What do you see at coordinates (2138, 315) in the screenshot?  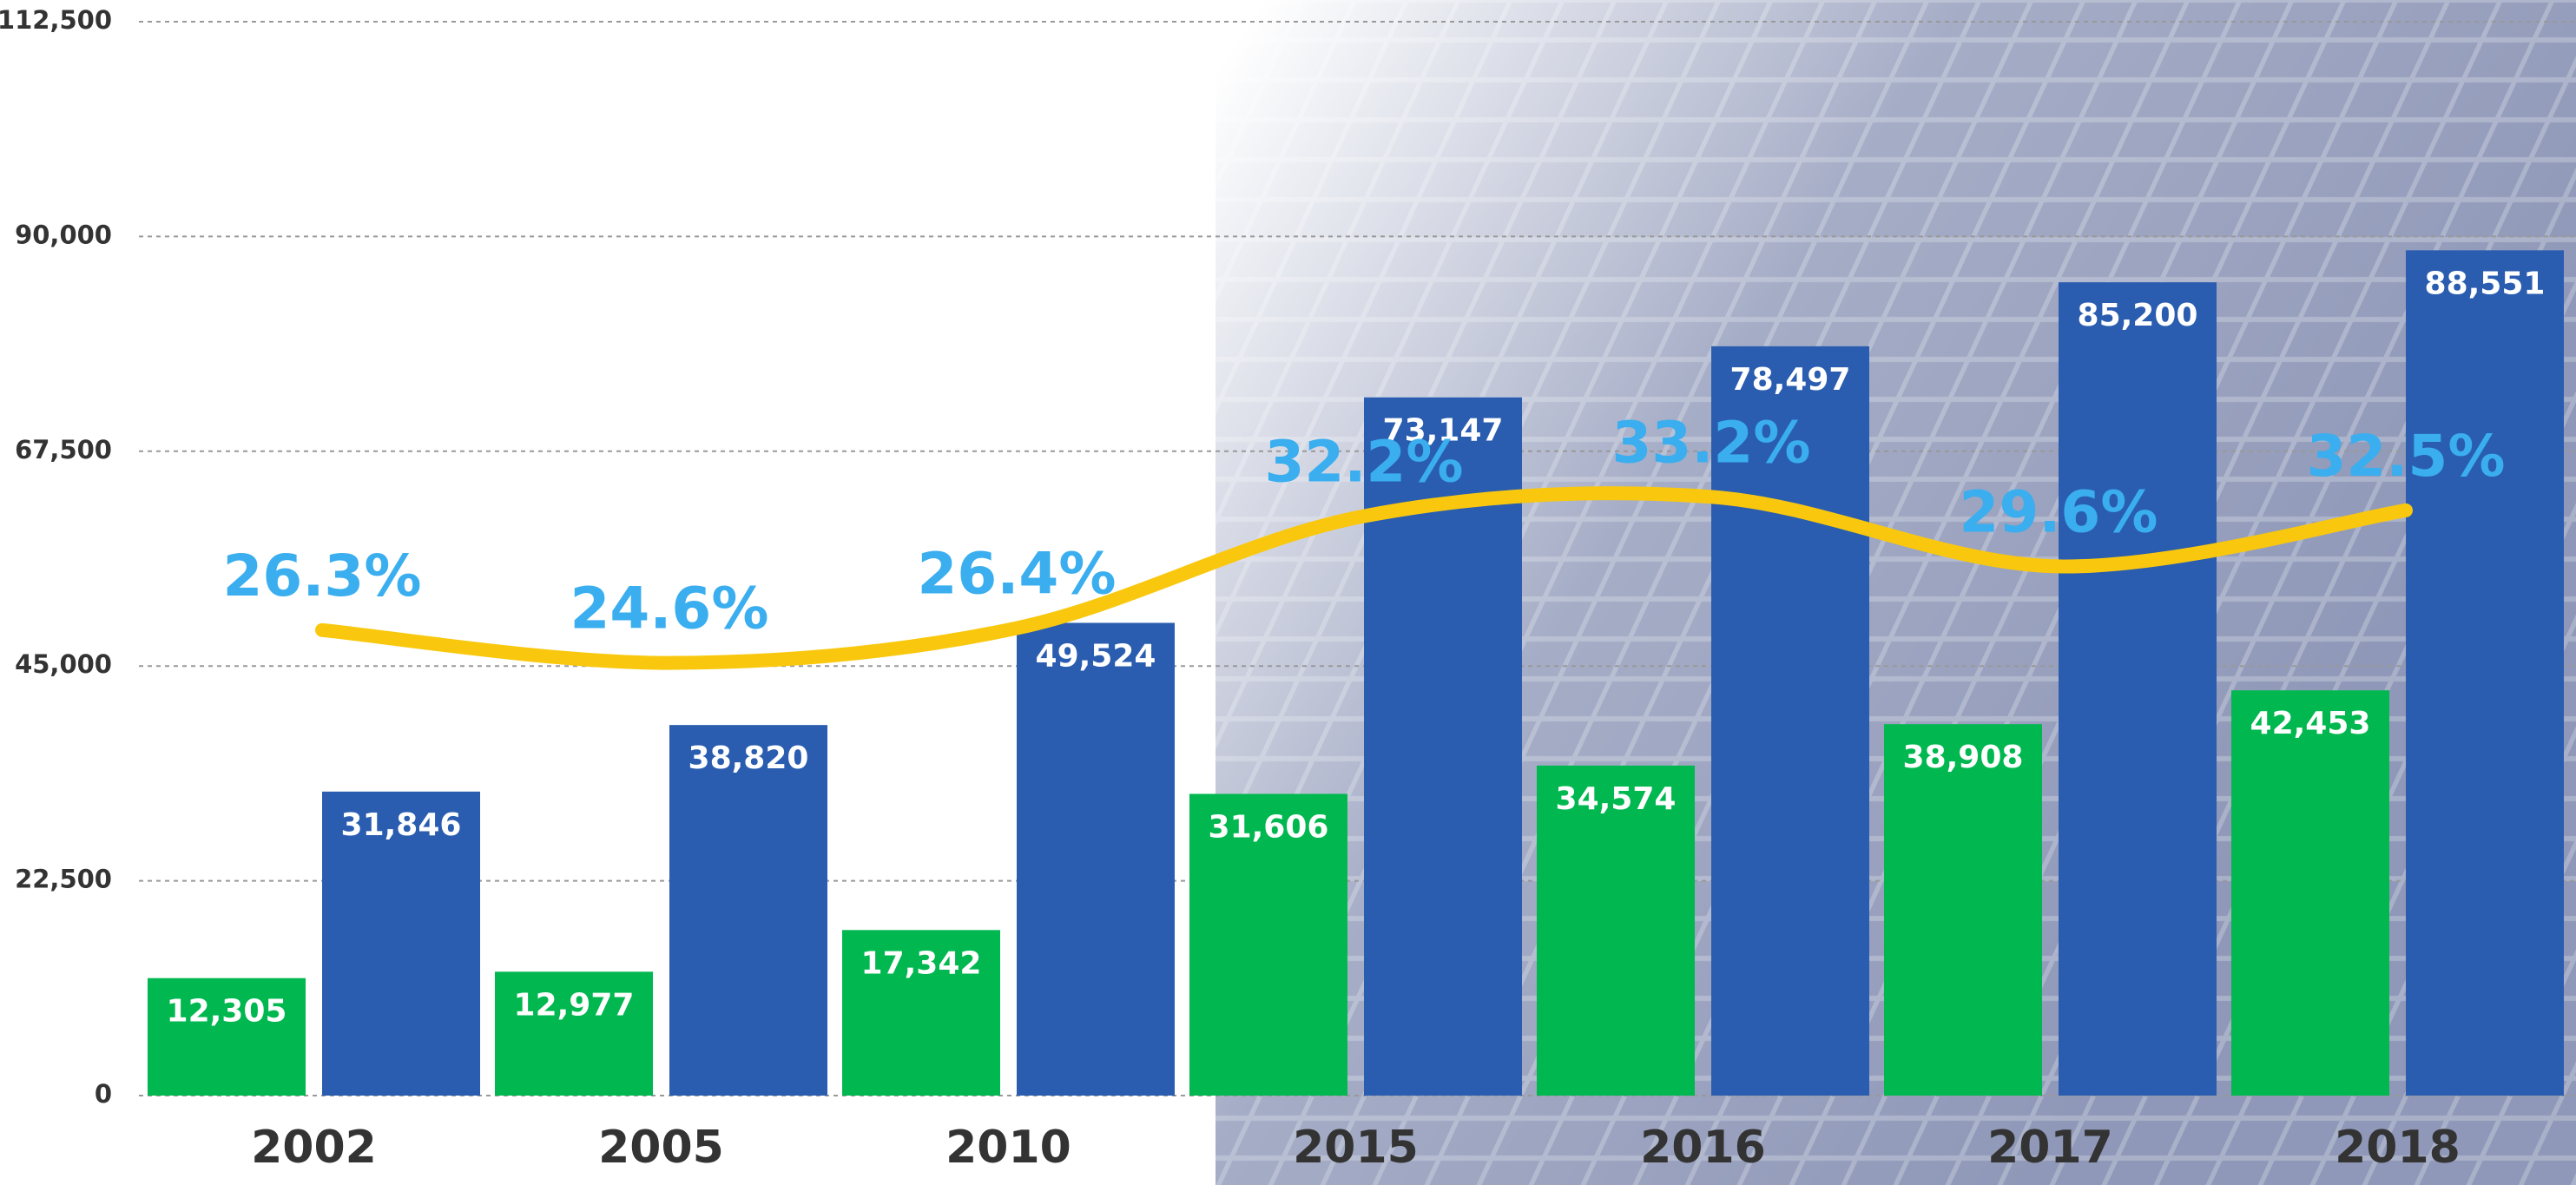 I see `bar-label: 85,200` at bounding box center [2138, 315].